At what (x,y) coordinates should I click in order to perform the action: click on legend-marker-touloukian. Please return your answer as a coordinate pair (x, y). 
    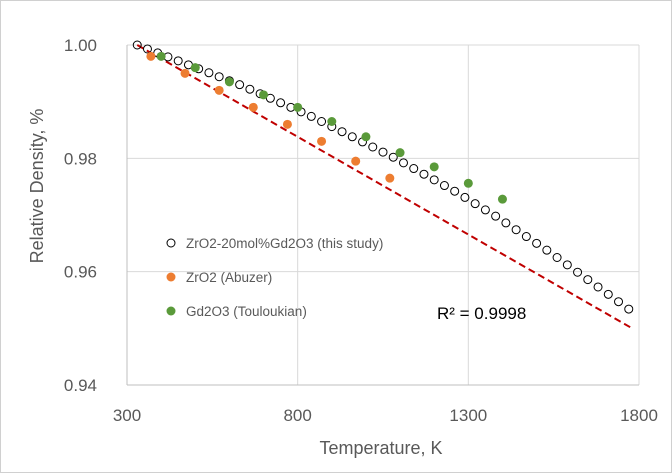
    Looking at the image, I should click on (171, 311).